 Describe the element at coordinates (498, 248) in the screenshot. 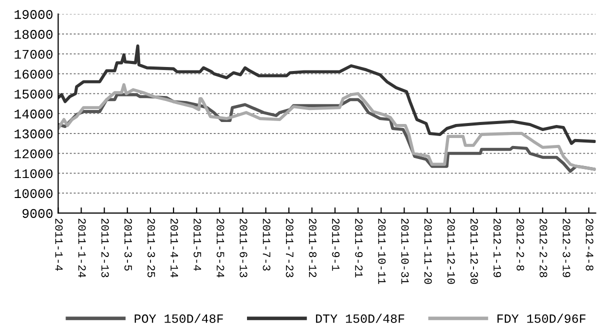

I see `x-tick-label: 2012-1-19` at that location.